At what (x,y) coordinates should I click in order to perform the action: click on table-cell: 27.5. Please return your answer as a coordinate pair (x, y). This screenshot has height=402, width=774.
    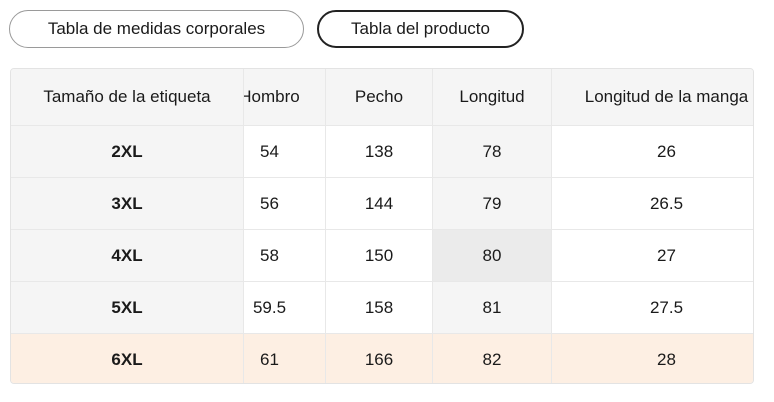
    Looking at the image, I should click on (652, 308).